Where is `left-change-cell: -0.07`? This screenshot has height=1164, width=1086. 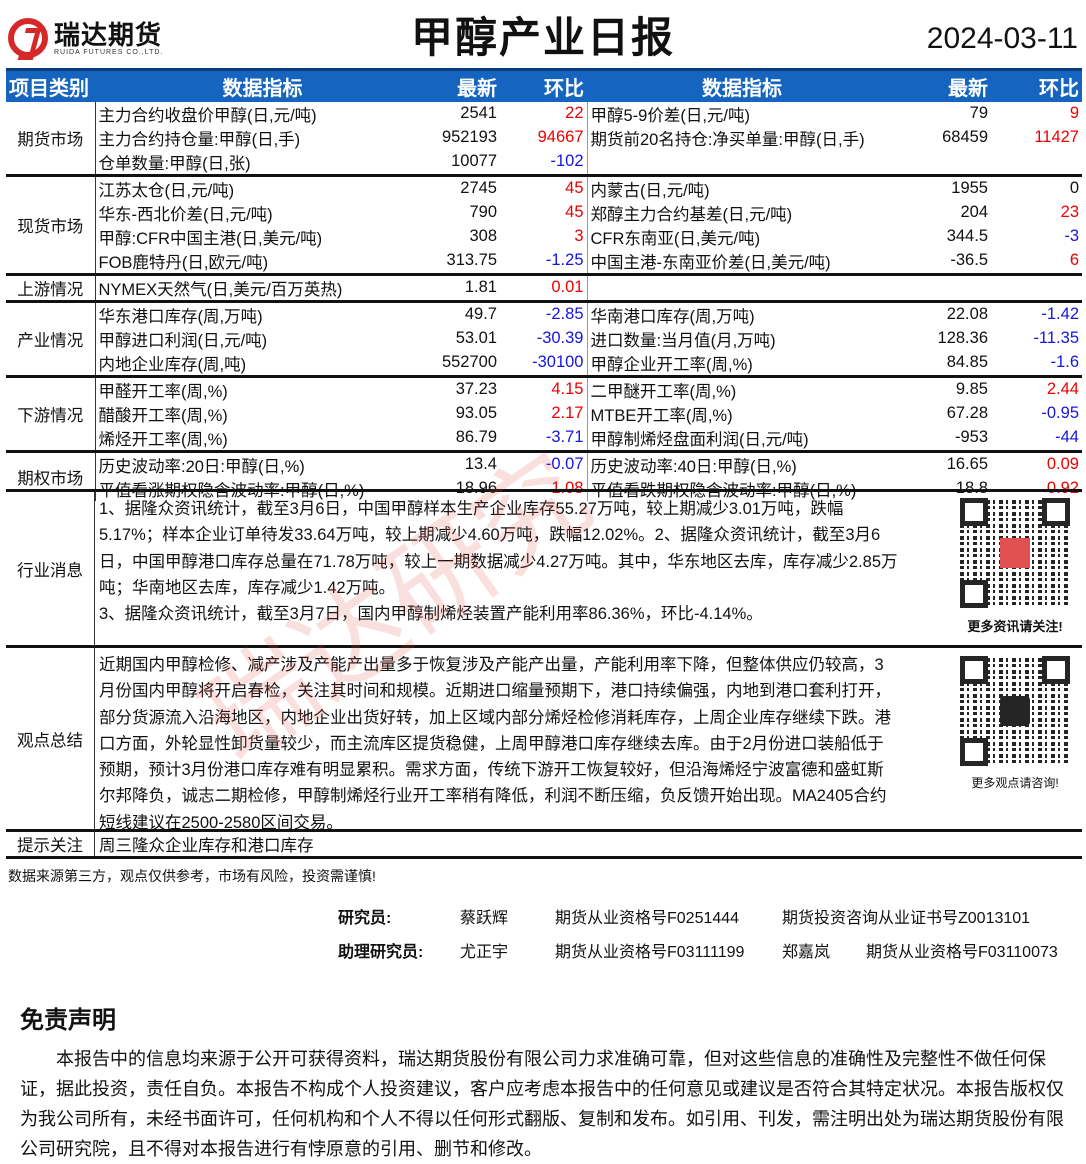
left-change-cell: -0.07 is located at coordinates (544, 463).